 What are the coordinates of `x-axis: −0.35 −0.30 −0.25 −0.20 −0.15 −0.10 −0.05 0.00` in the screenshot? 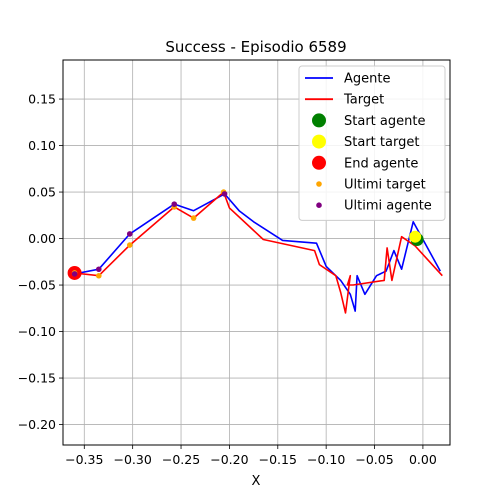 It's located at (251, 456).